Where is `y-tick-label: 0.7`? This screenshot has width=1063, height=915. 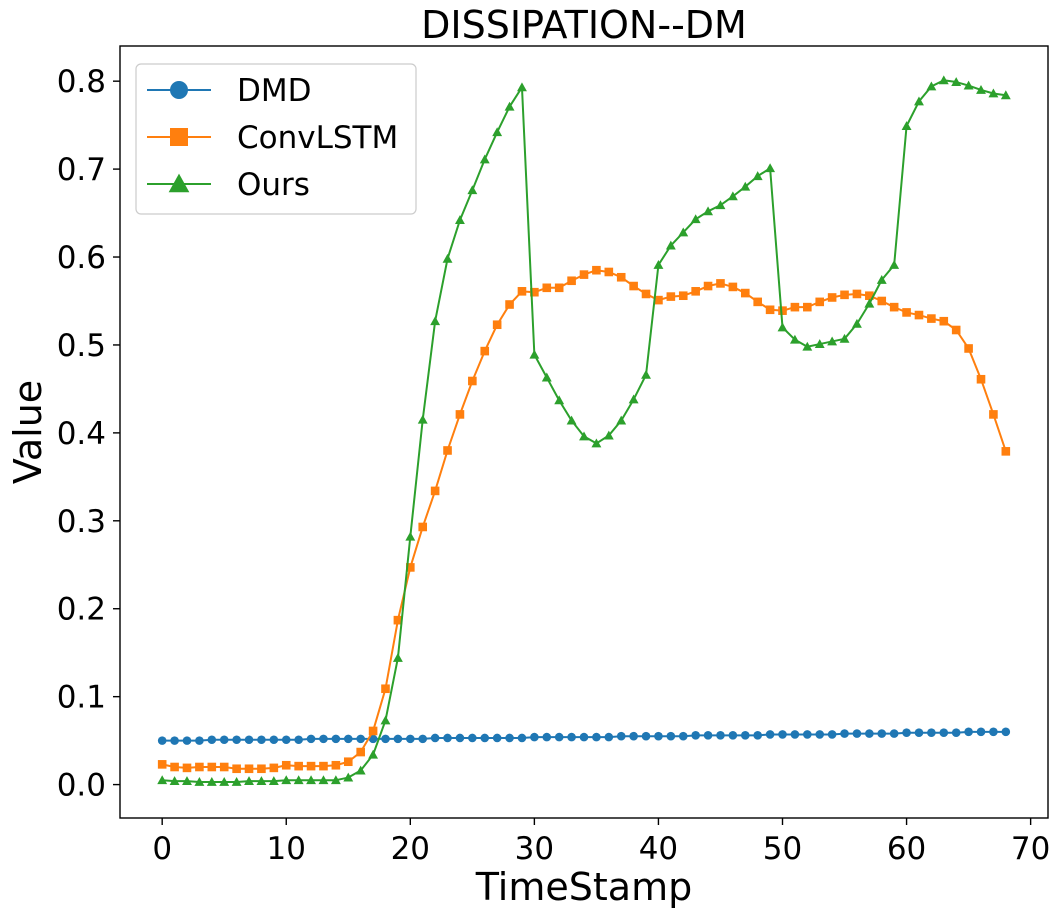 y-tick-label: 0.7 is located at coordinates (81, 170).